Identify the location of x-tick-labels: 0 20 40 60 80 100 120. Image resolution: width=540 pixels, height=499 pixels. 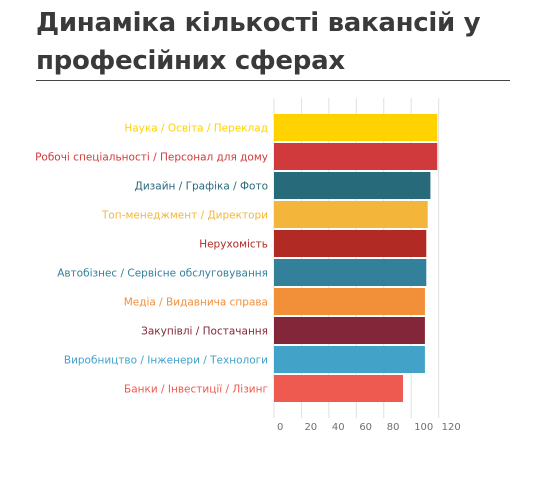
(369, 427).